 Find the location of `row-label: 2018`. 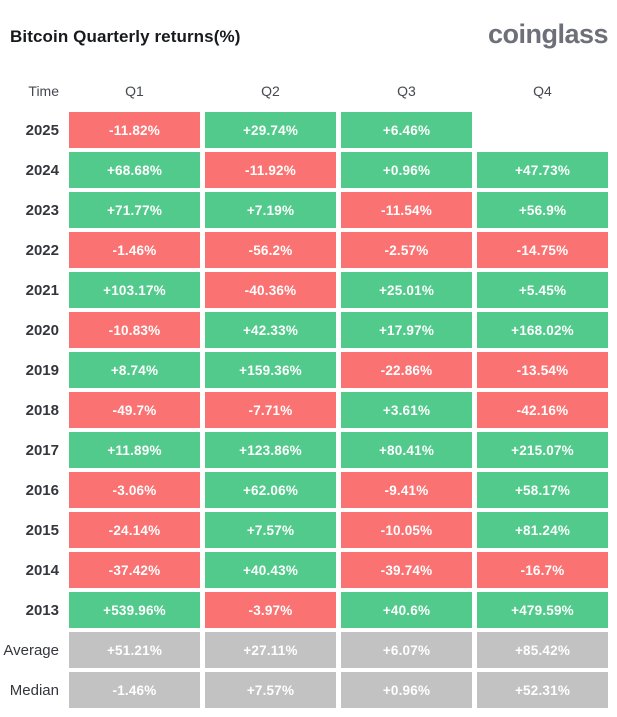

row-label: 2018 is located at coordinates (42, 410).